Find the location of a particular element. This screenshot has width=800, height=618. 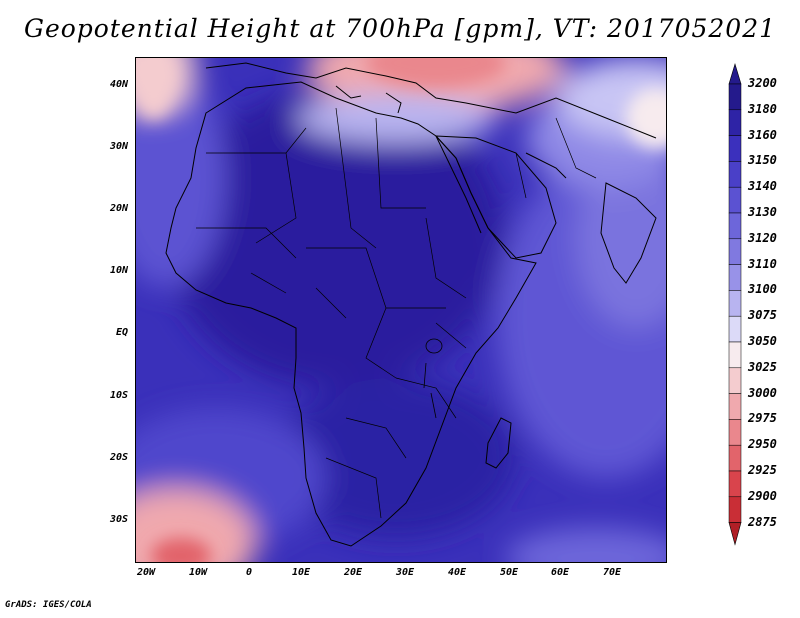

lon-tick-label: 50E is located at coordinates (509, 572).